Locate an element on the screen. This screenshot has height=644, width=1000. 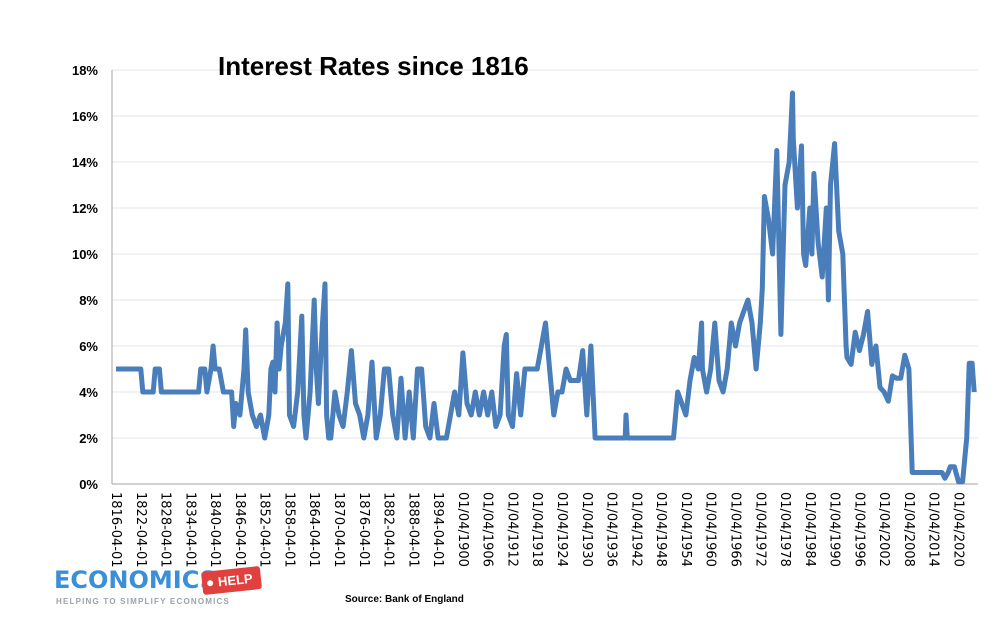
y-tick-label: 6% is located at coordinates (88, 346).